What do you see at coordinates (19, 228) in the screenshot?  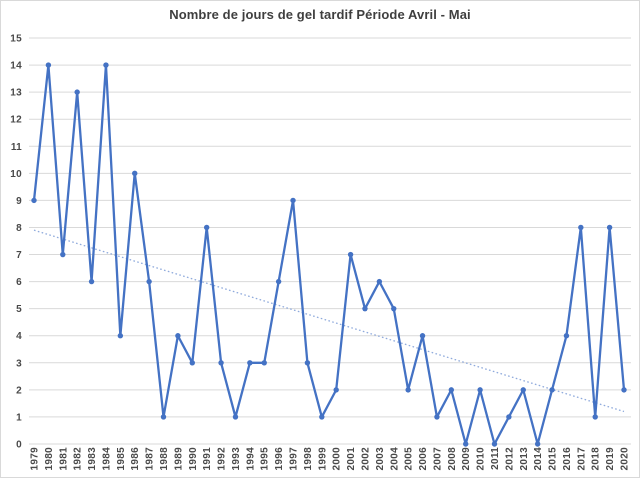 I see `y-axis-tick-label: 8` at bounding box center [19, 228].